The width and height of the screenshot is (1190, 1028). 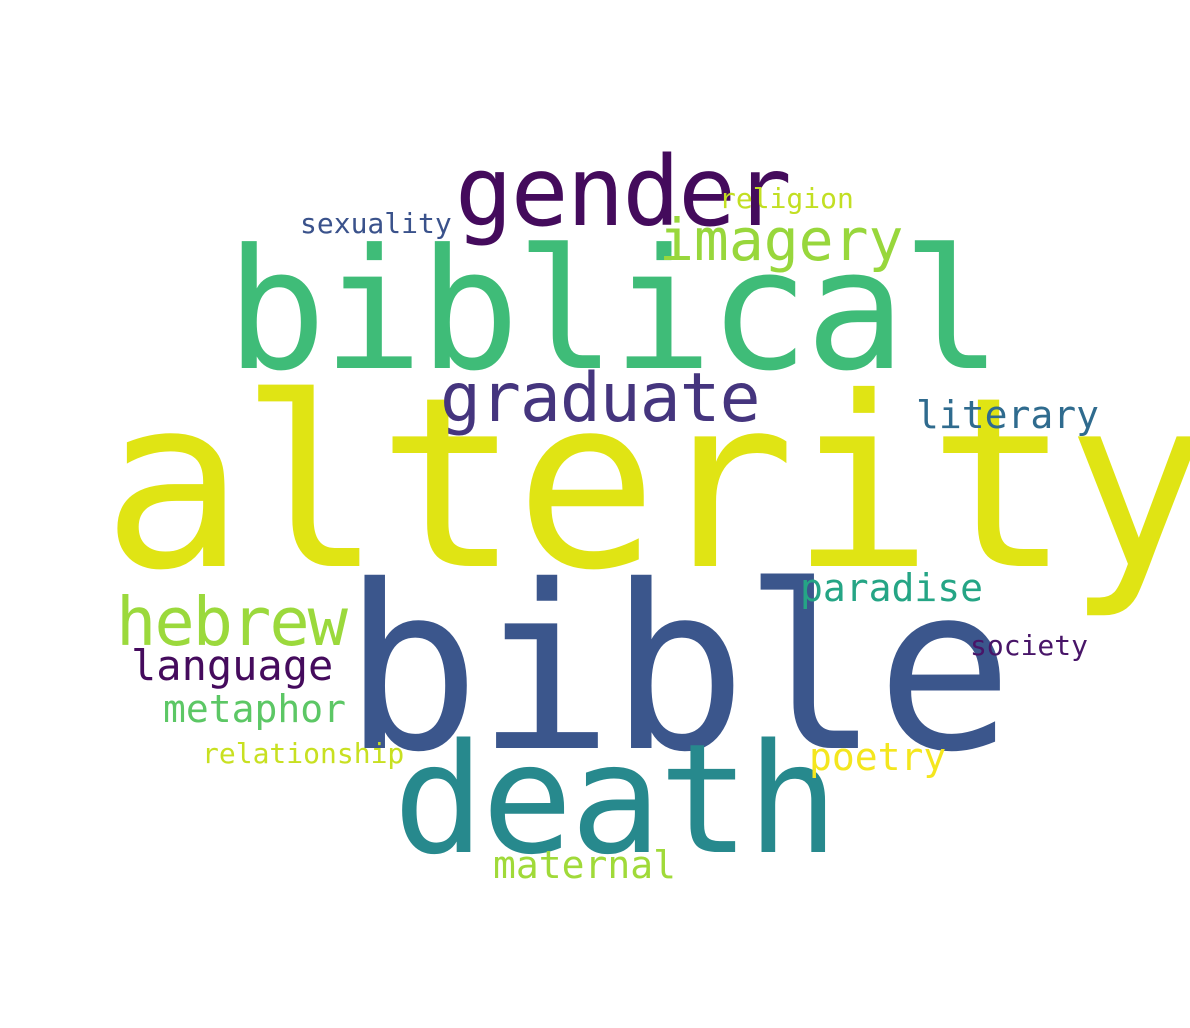 What do you see at coordinates (376, 223) in the screenshot?
I see `word-sexuality: sexuality` at bounding box center [376, 223].